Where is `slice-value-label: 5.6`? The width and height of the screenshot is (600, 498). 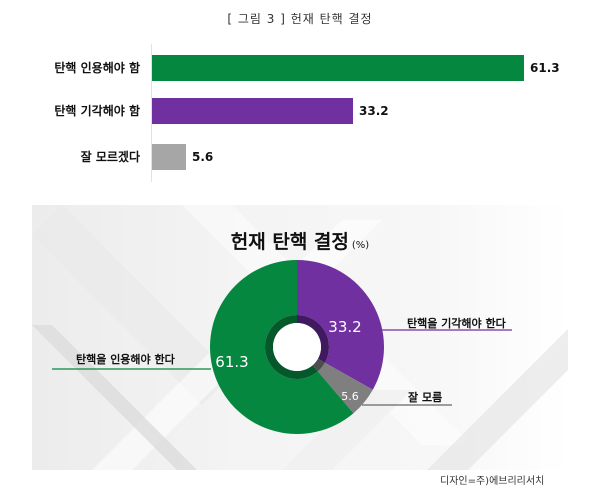
slice-value-label: 5.6 is located at coordinates (350, 396).